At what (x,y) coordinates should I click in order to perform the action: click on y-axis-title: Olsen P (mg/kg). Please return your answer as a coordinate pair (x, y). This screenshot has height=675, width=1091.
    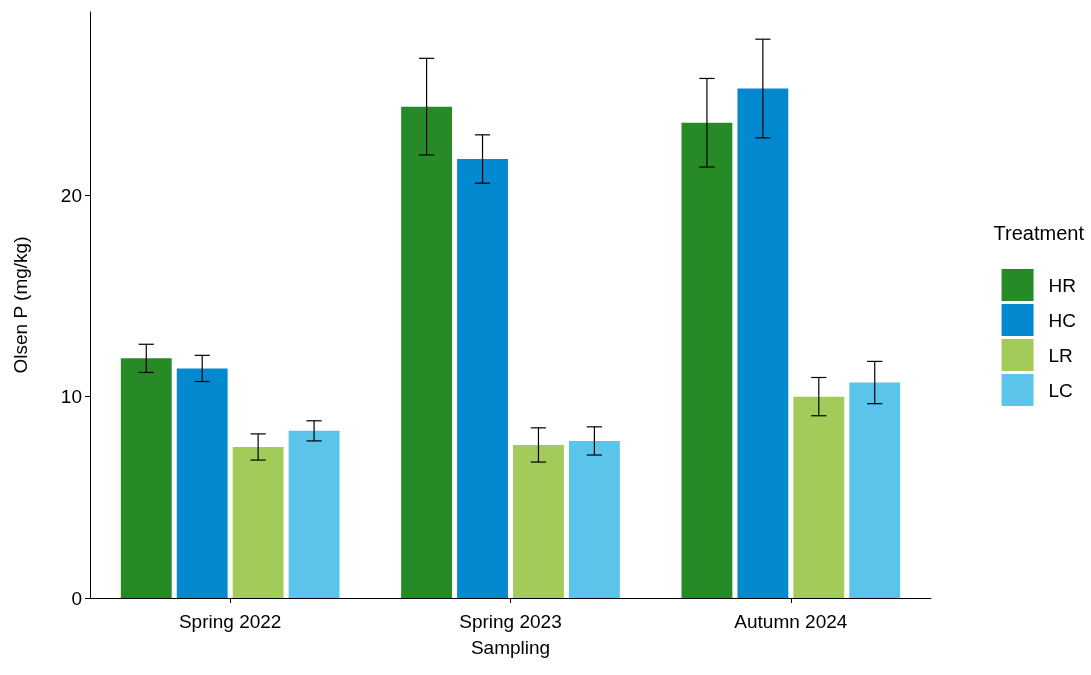
    Looking at the image, I should click on (20, 305).